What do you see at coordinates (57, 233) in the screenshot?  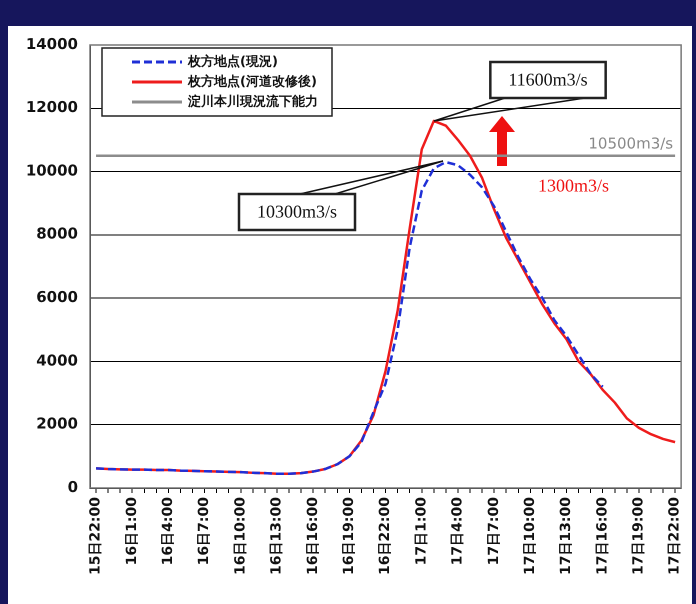 I see `y-tick-label: 8000` at bounding box center [57, 233].